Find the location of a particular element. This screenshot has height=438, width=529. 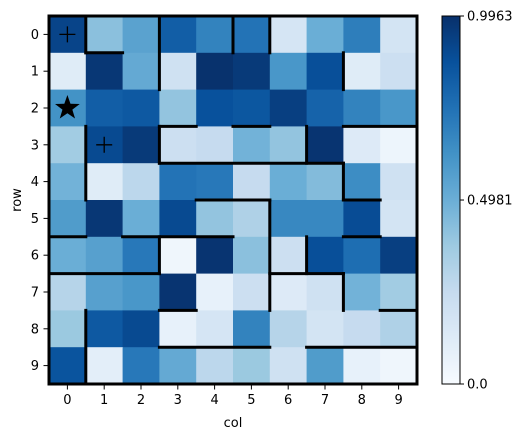

cell-r0-c7 is located at coordinates (325, 35).